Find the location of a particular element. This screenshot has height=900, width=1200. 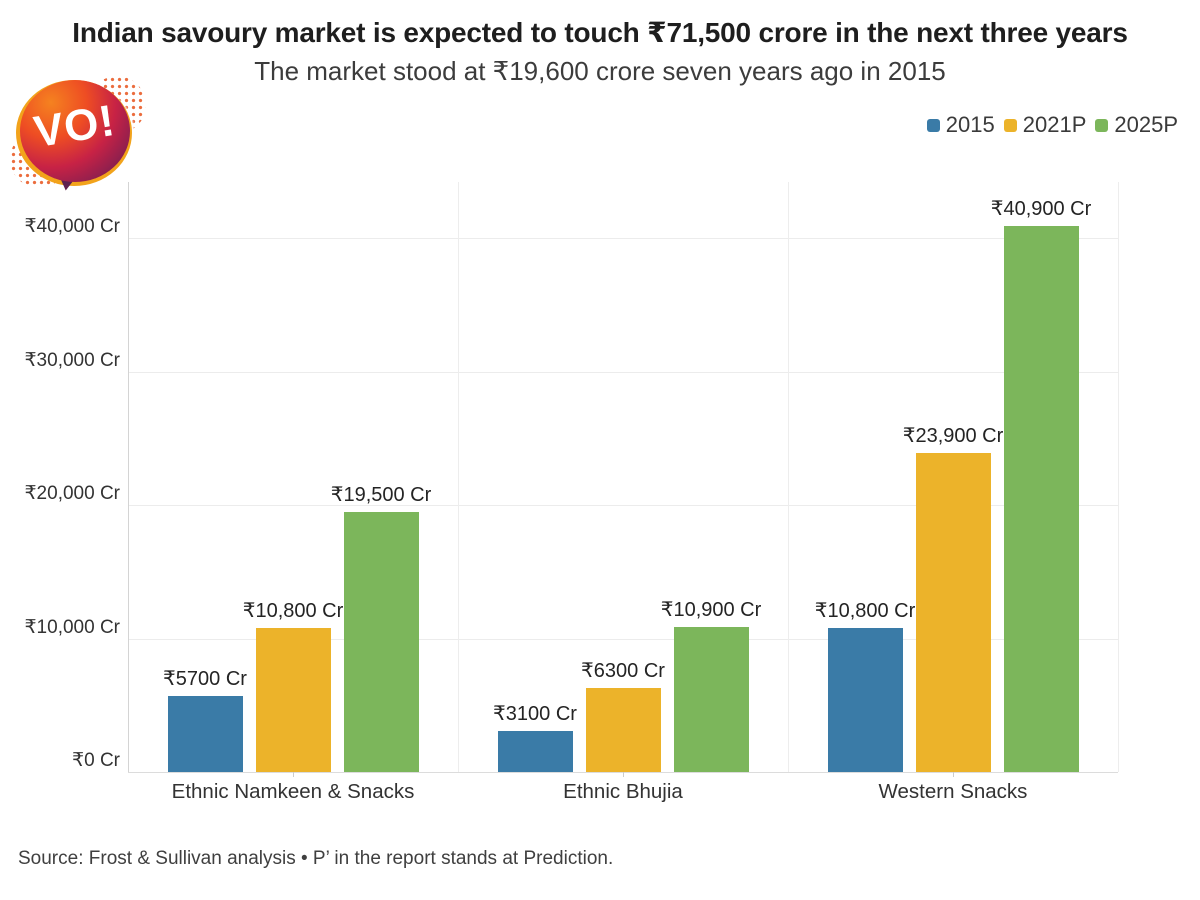

chart-legend: 2015 2021P 2025P is located at coordinates (1048, 125).